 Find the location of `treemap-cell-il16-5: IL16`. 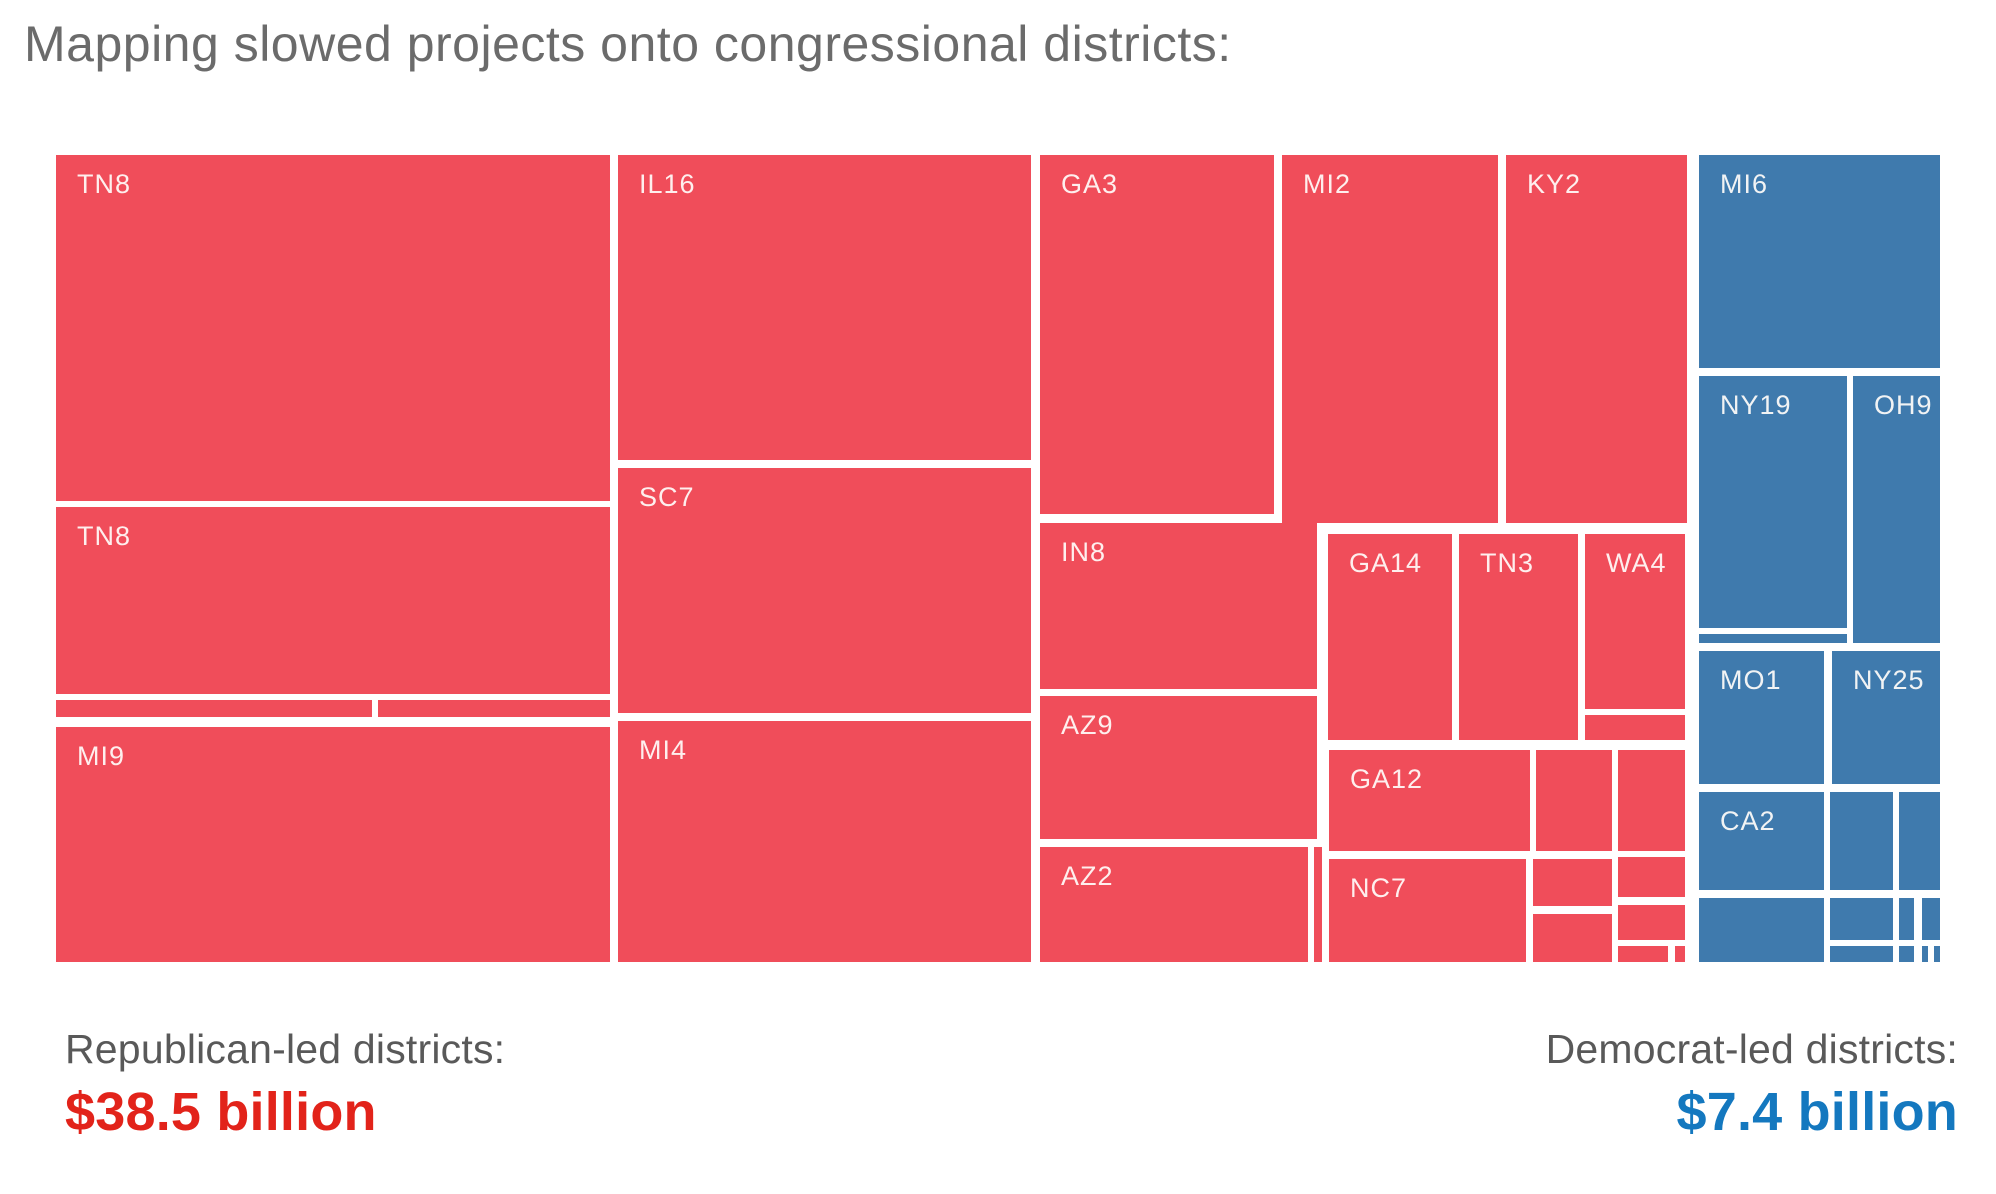

treemap-cell-il16-5: IL16 is located at coordinates (824, 307).